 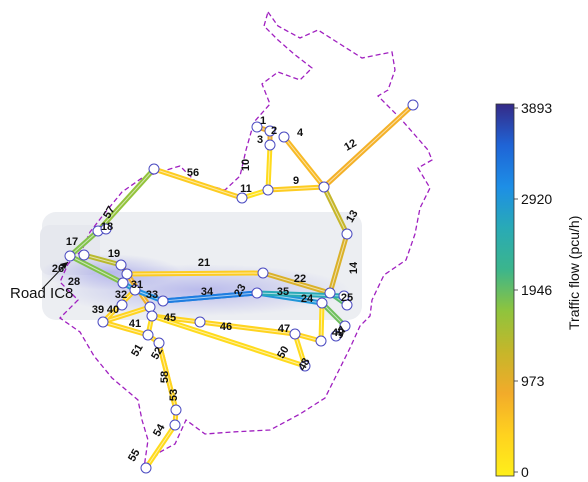 What do you see at coordinates (574, 273) in the screenshot?
I see `colorbar-title: Traffic flow (pcu/h)` at bounding box center [574, 273].